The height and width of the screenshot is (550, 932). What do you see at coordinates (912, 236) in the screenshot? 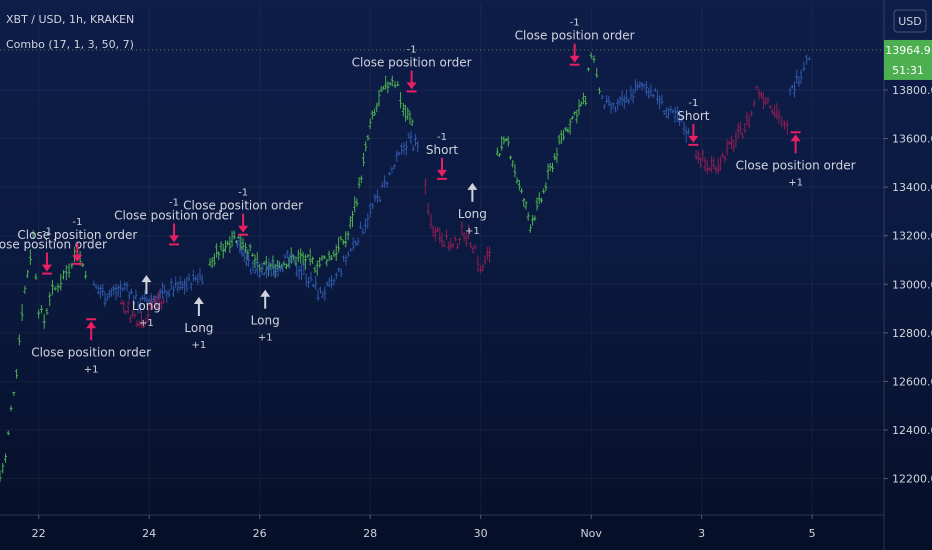
I see `price-axis-label: 13200.0` at bounding box center [912, 236].